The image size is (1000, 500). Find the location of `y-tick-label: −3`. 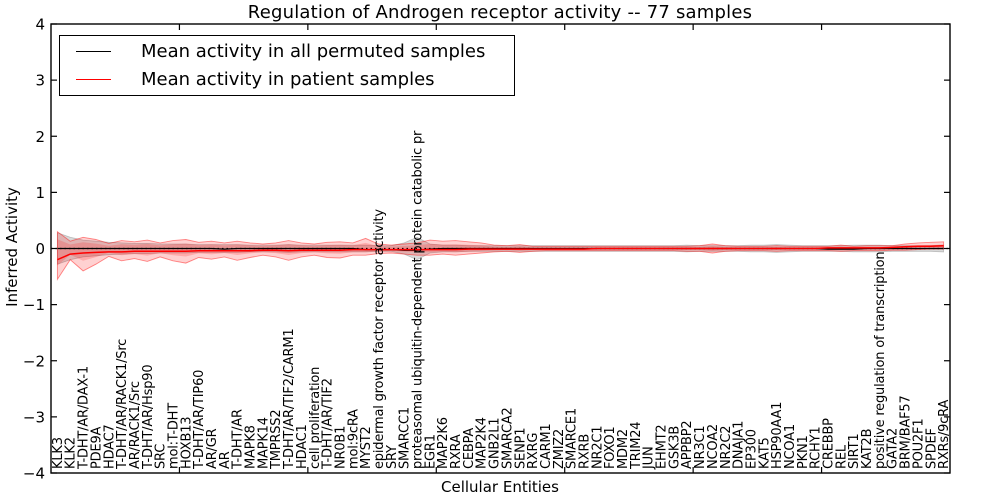

y-tick-label: −3 is located at coordinates (34, 417).